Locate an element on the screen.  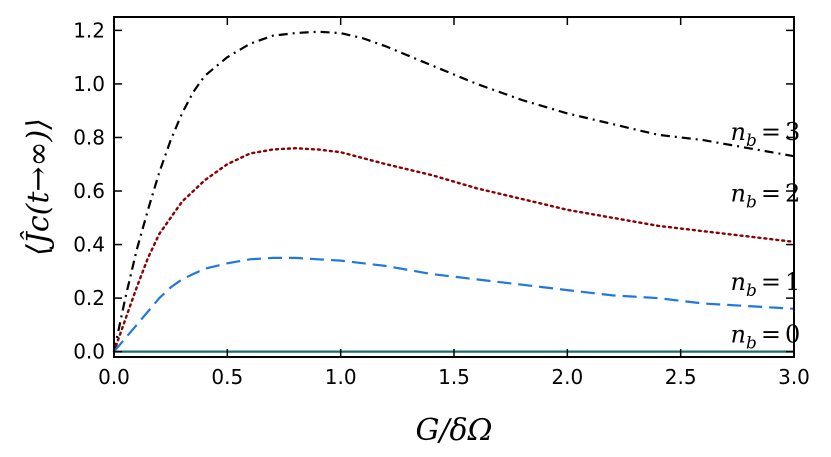
y-tick-label: 0.8 is located at coordinates (89, 137).